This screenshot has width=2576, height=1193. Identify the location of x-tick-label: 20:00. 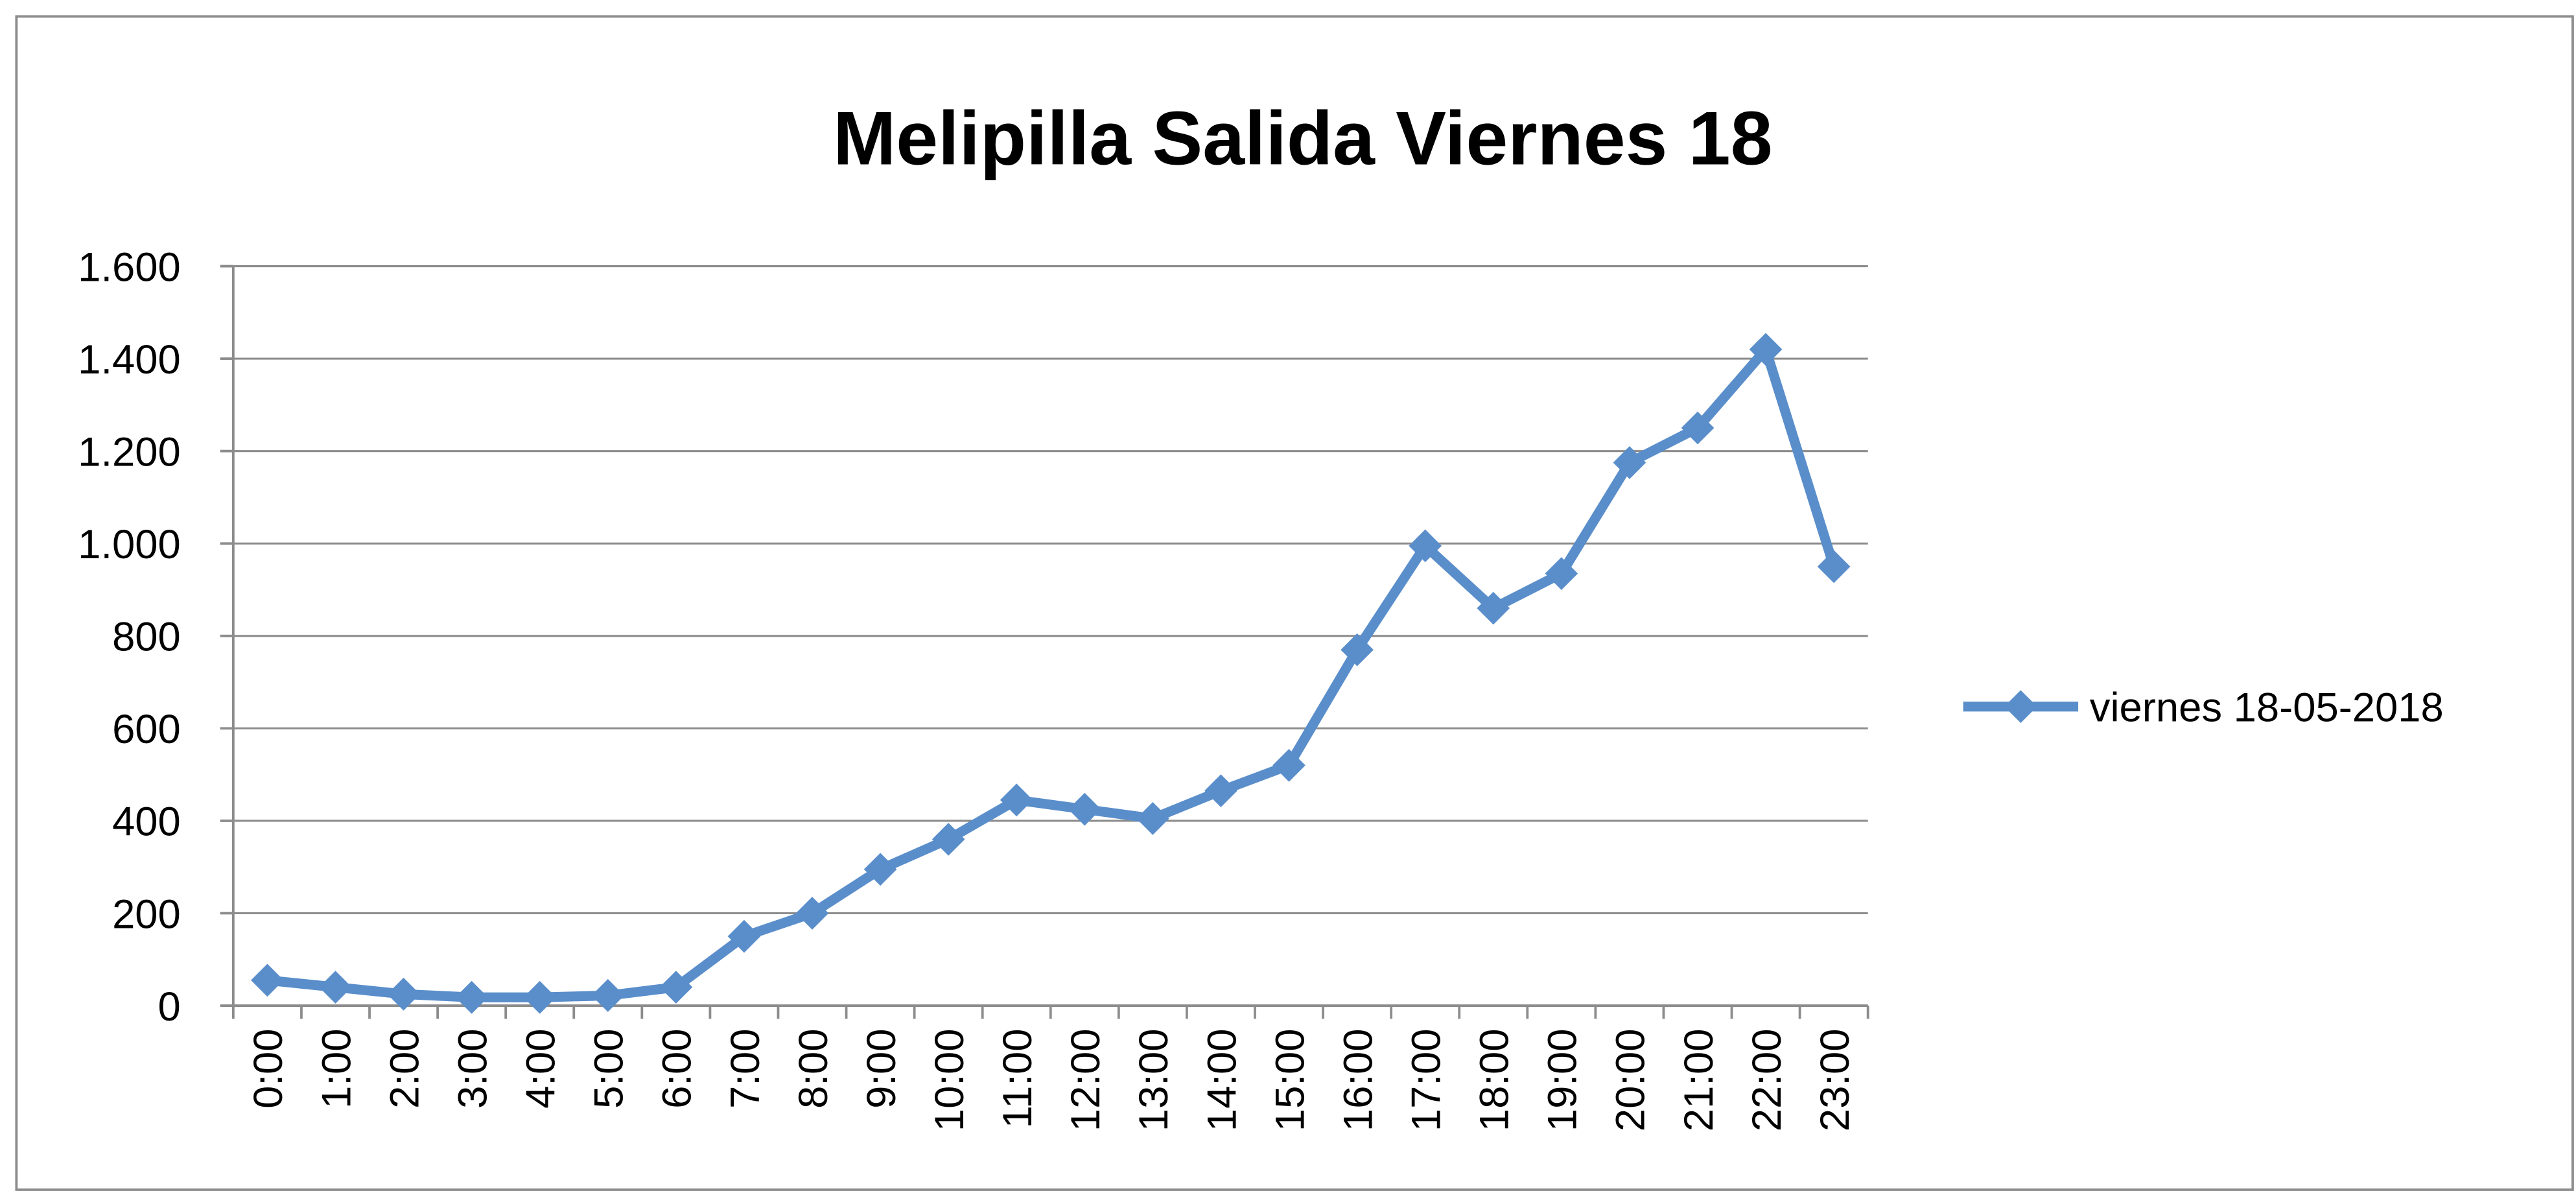
(1631, 1080).